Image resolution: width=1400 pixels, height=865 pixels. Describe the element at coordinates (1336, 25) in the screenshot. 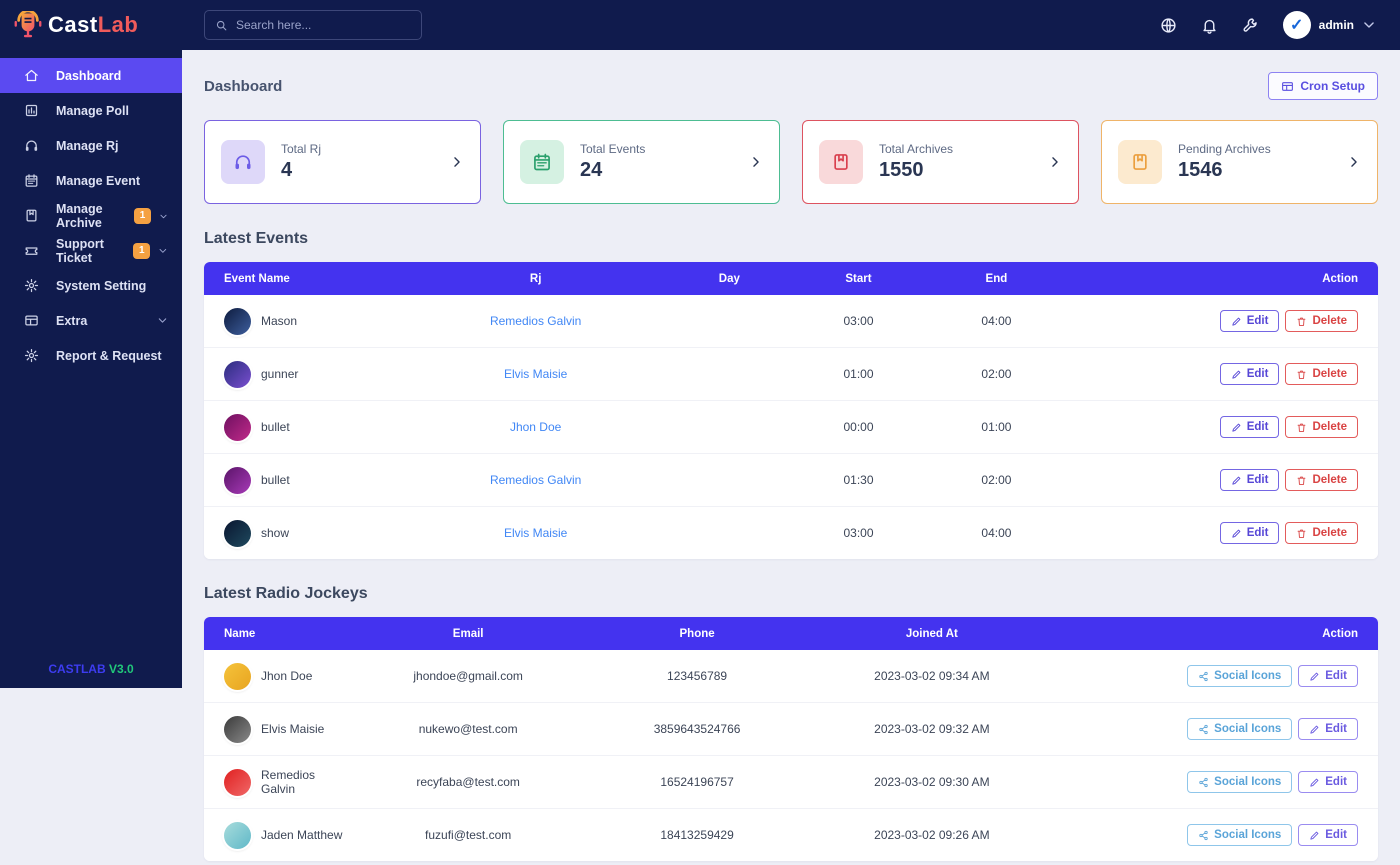

I see `user-name: admin` at that location.